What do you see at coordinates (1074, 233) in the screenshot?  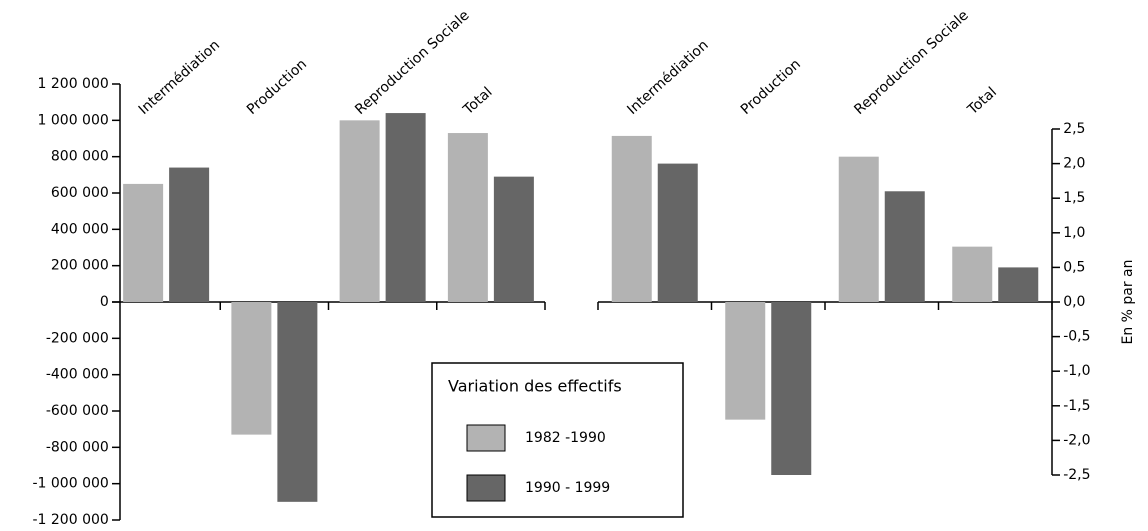 I see `y-tick-label: 1,0` at bounding box center [1074, 233].